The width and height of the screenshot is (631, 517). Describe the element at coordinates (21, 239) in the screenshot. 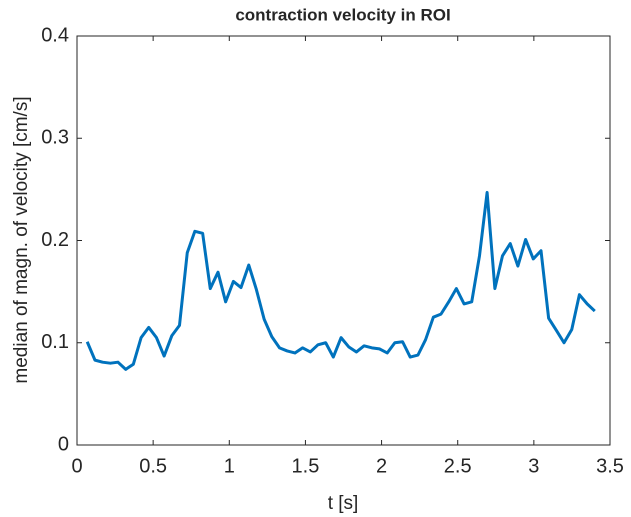

I see `y-axis-label: median of magn. of velocity [cm/s]` at that location.